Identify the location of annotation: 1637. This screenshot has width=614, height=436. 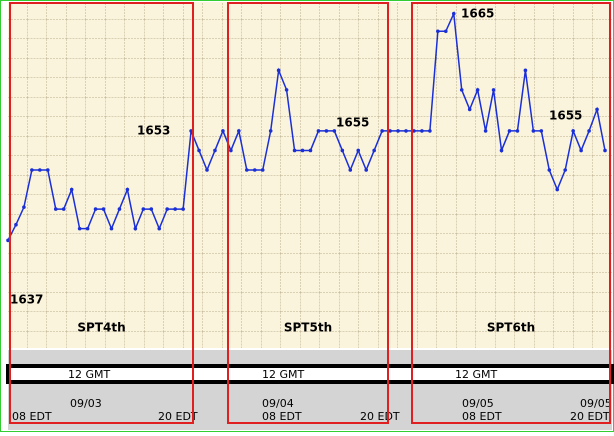
(26, 300).